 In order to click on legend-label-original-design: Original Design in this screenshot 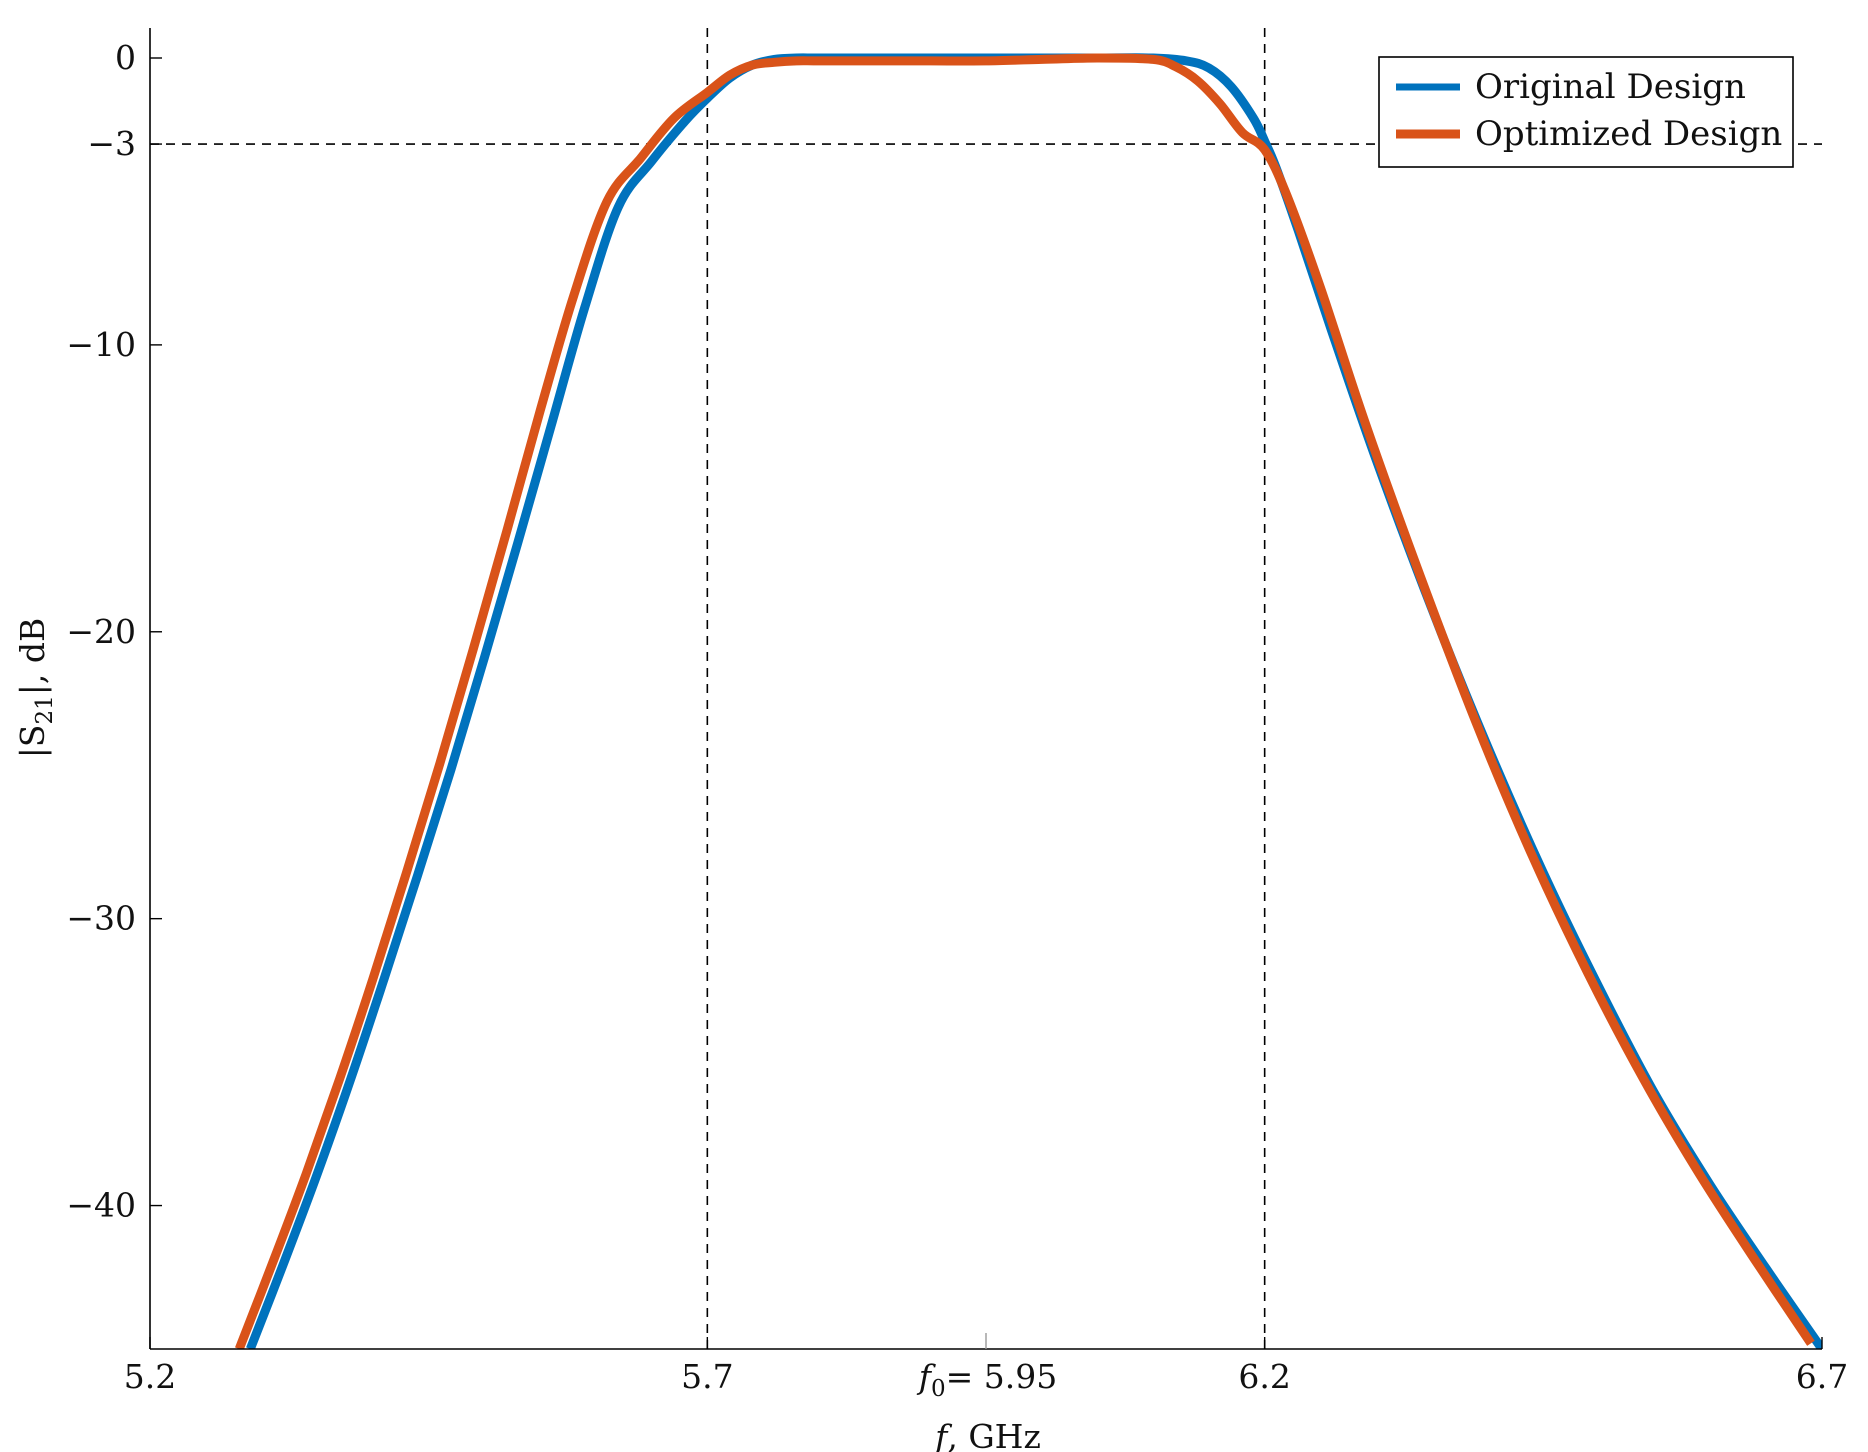, I will do `click(1610, 87)`.